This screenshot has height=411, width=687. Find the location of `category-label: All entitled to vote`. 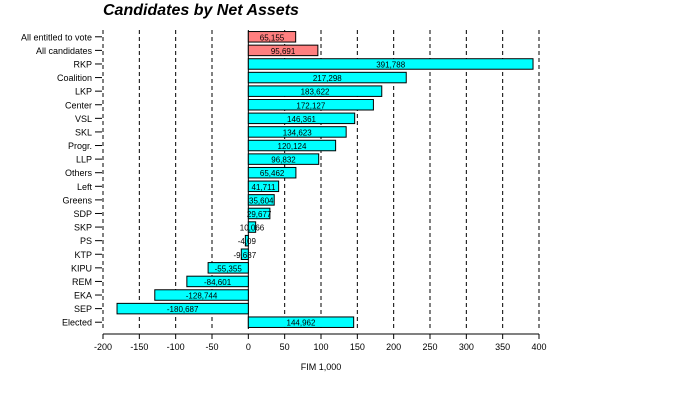

category-label: All entitled to vote is located at coordinates (56, 37).